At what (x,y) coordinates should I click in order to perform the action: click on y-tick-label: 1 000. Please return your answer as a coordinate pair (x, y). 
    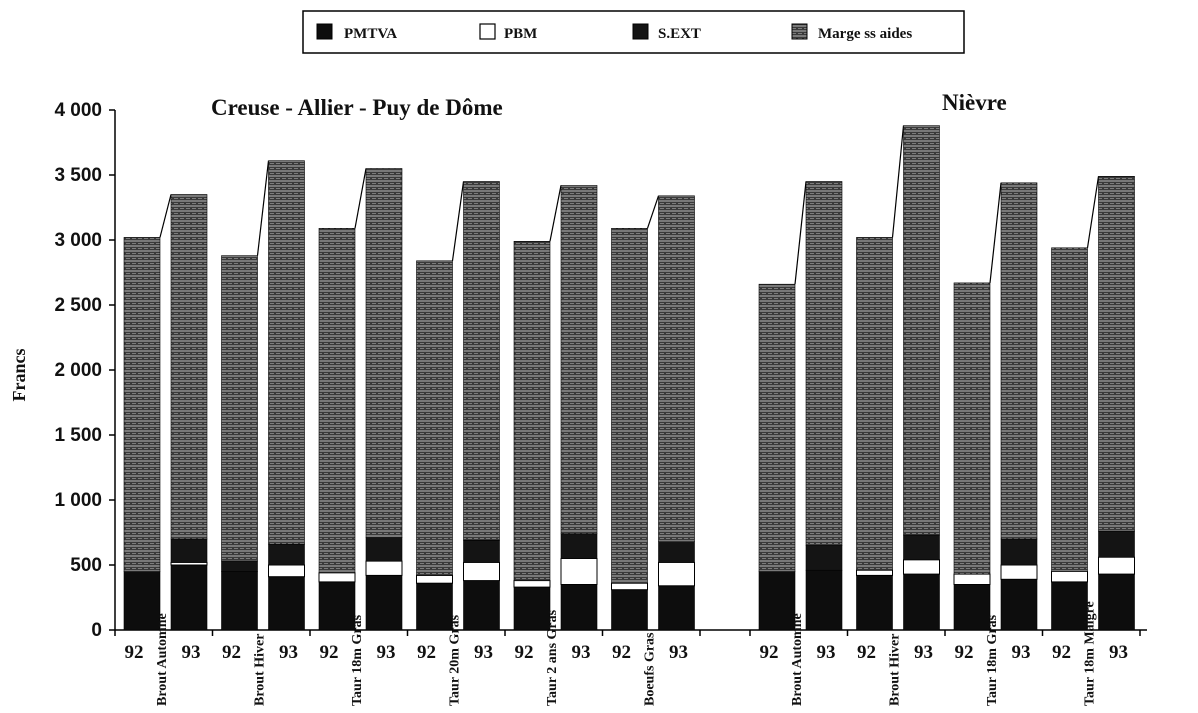
    Looking at the image, I should click on (78, 500).